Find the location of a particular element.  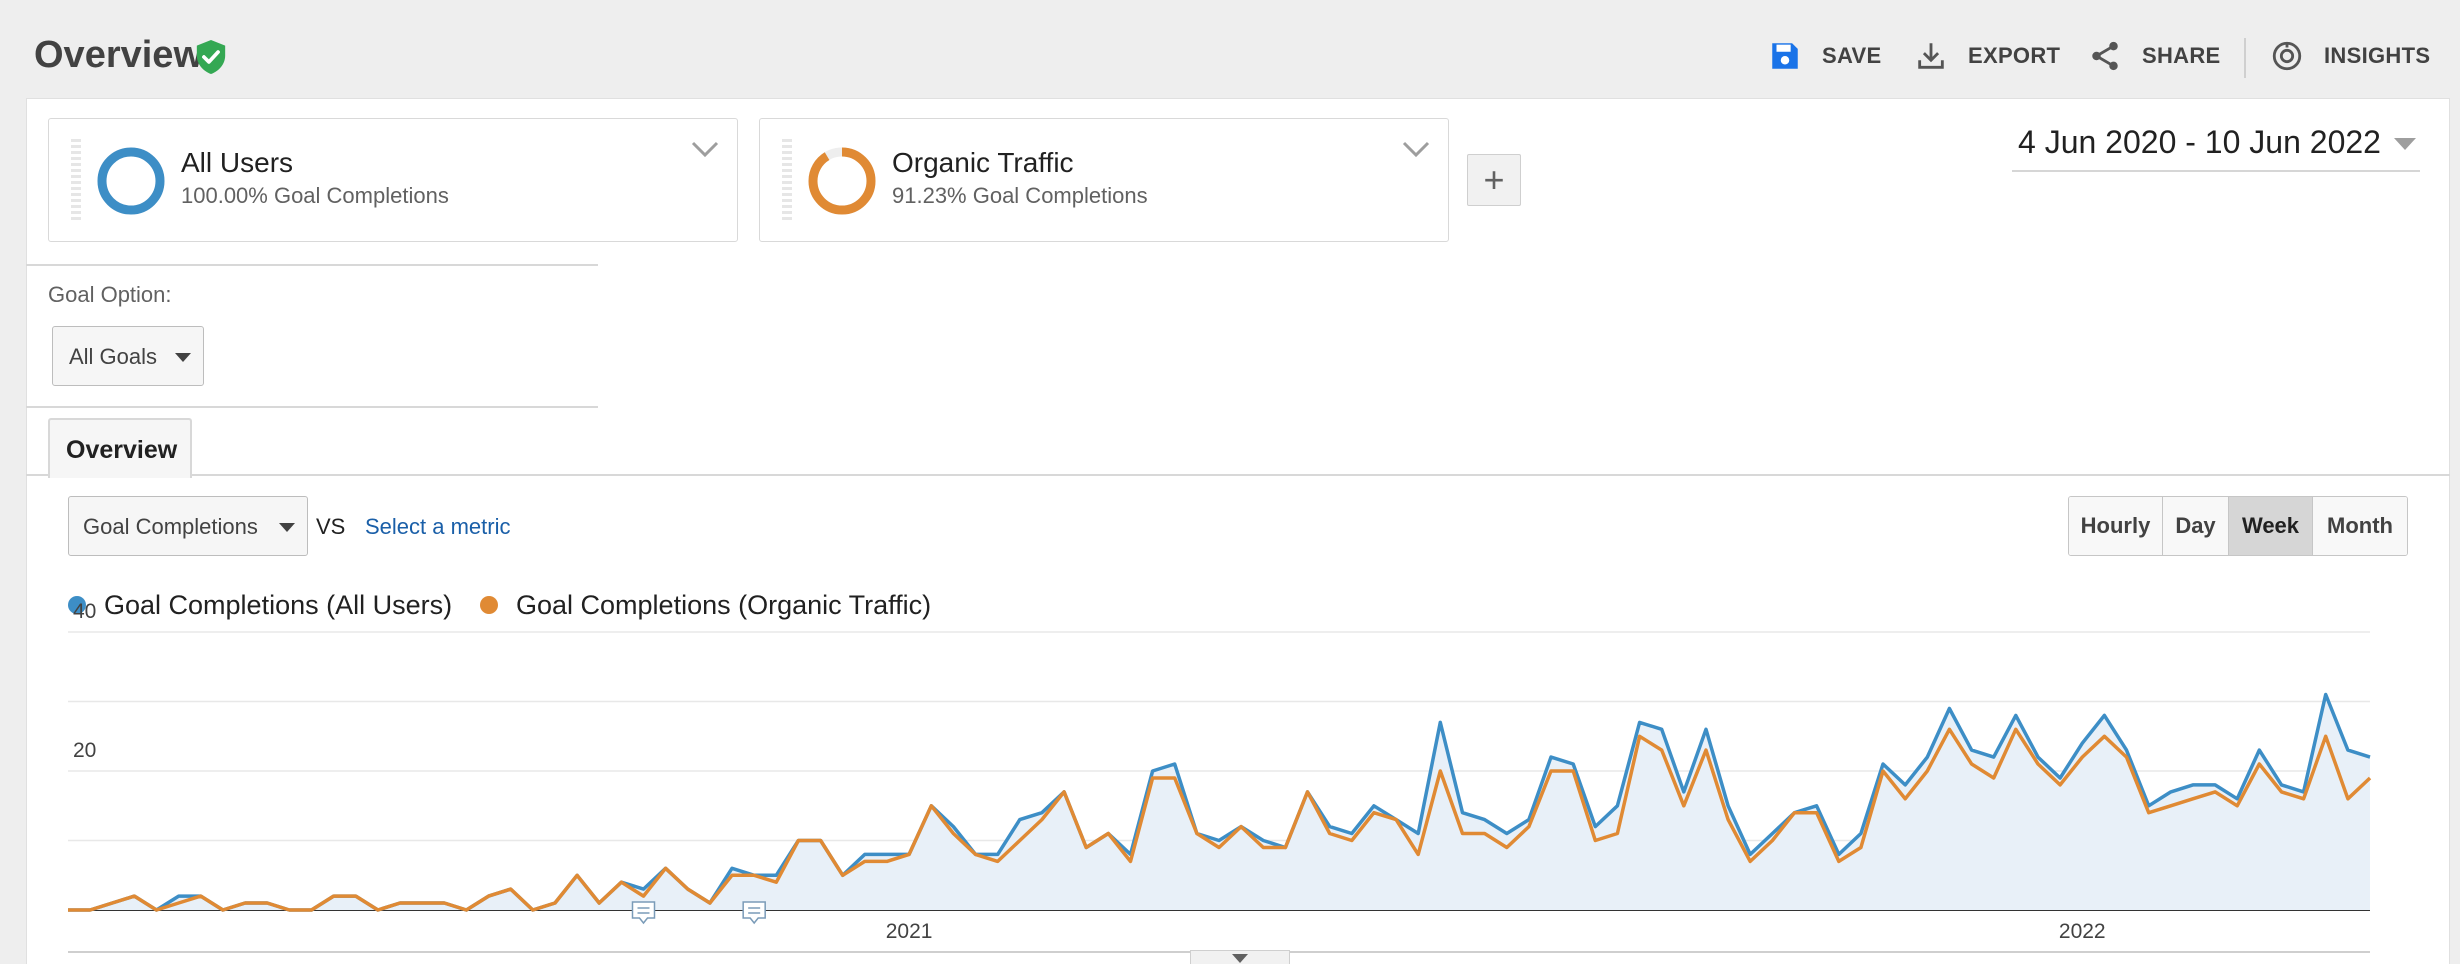

export-button: EXPORT is located at coordinates (1987, 56).